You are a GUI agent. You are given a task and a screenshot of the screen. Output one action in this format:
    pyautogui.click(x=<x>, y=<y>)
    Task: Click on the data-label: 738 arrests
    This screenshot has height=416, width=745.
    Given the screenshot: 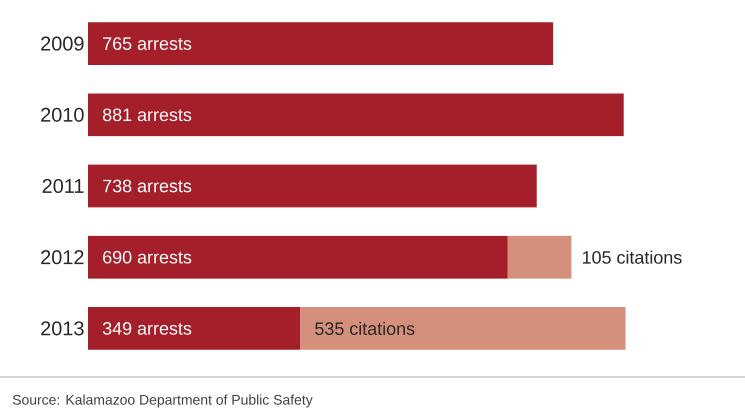 What is the action you would take?
    pyautogui.click(x=147, y=186)
    